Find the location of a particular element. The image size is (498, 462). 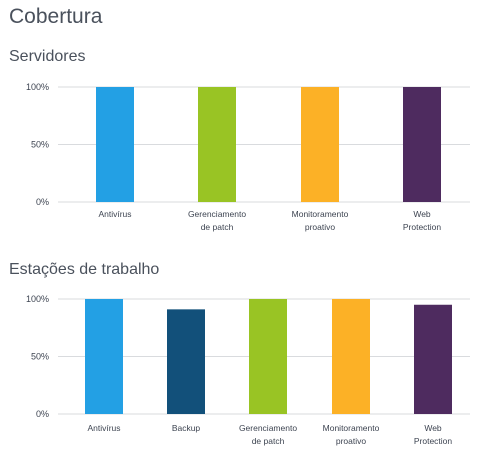

servers-category-label: Antivírus is located at coordinates (114, 214).